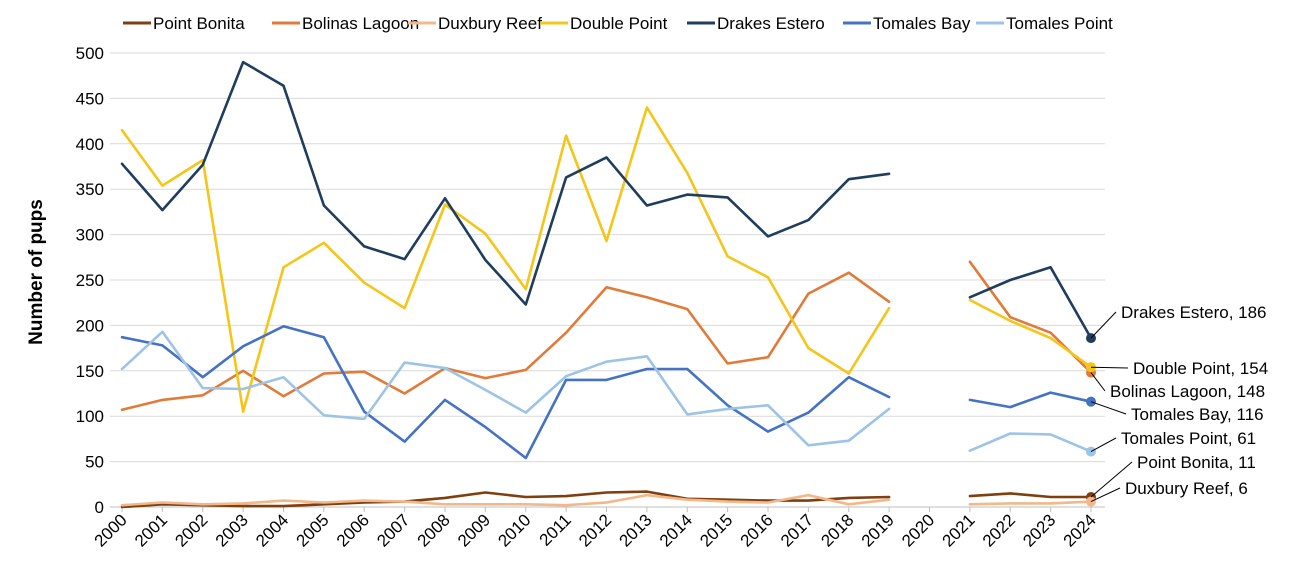 The height and width of the screenshot is (577, 1300). I want to click on series-point-bonita, so click(608, 499).